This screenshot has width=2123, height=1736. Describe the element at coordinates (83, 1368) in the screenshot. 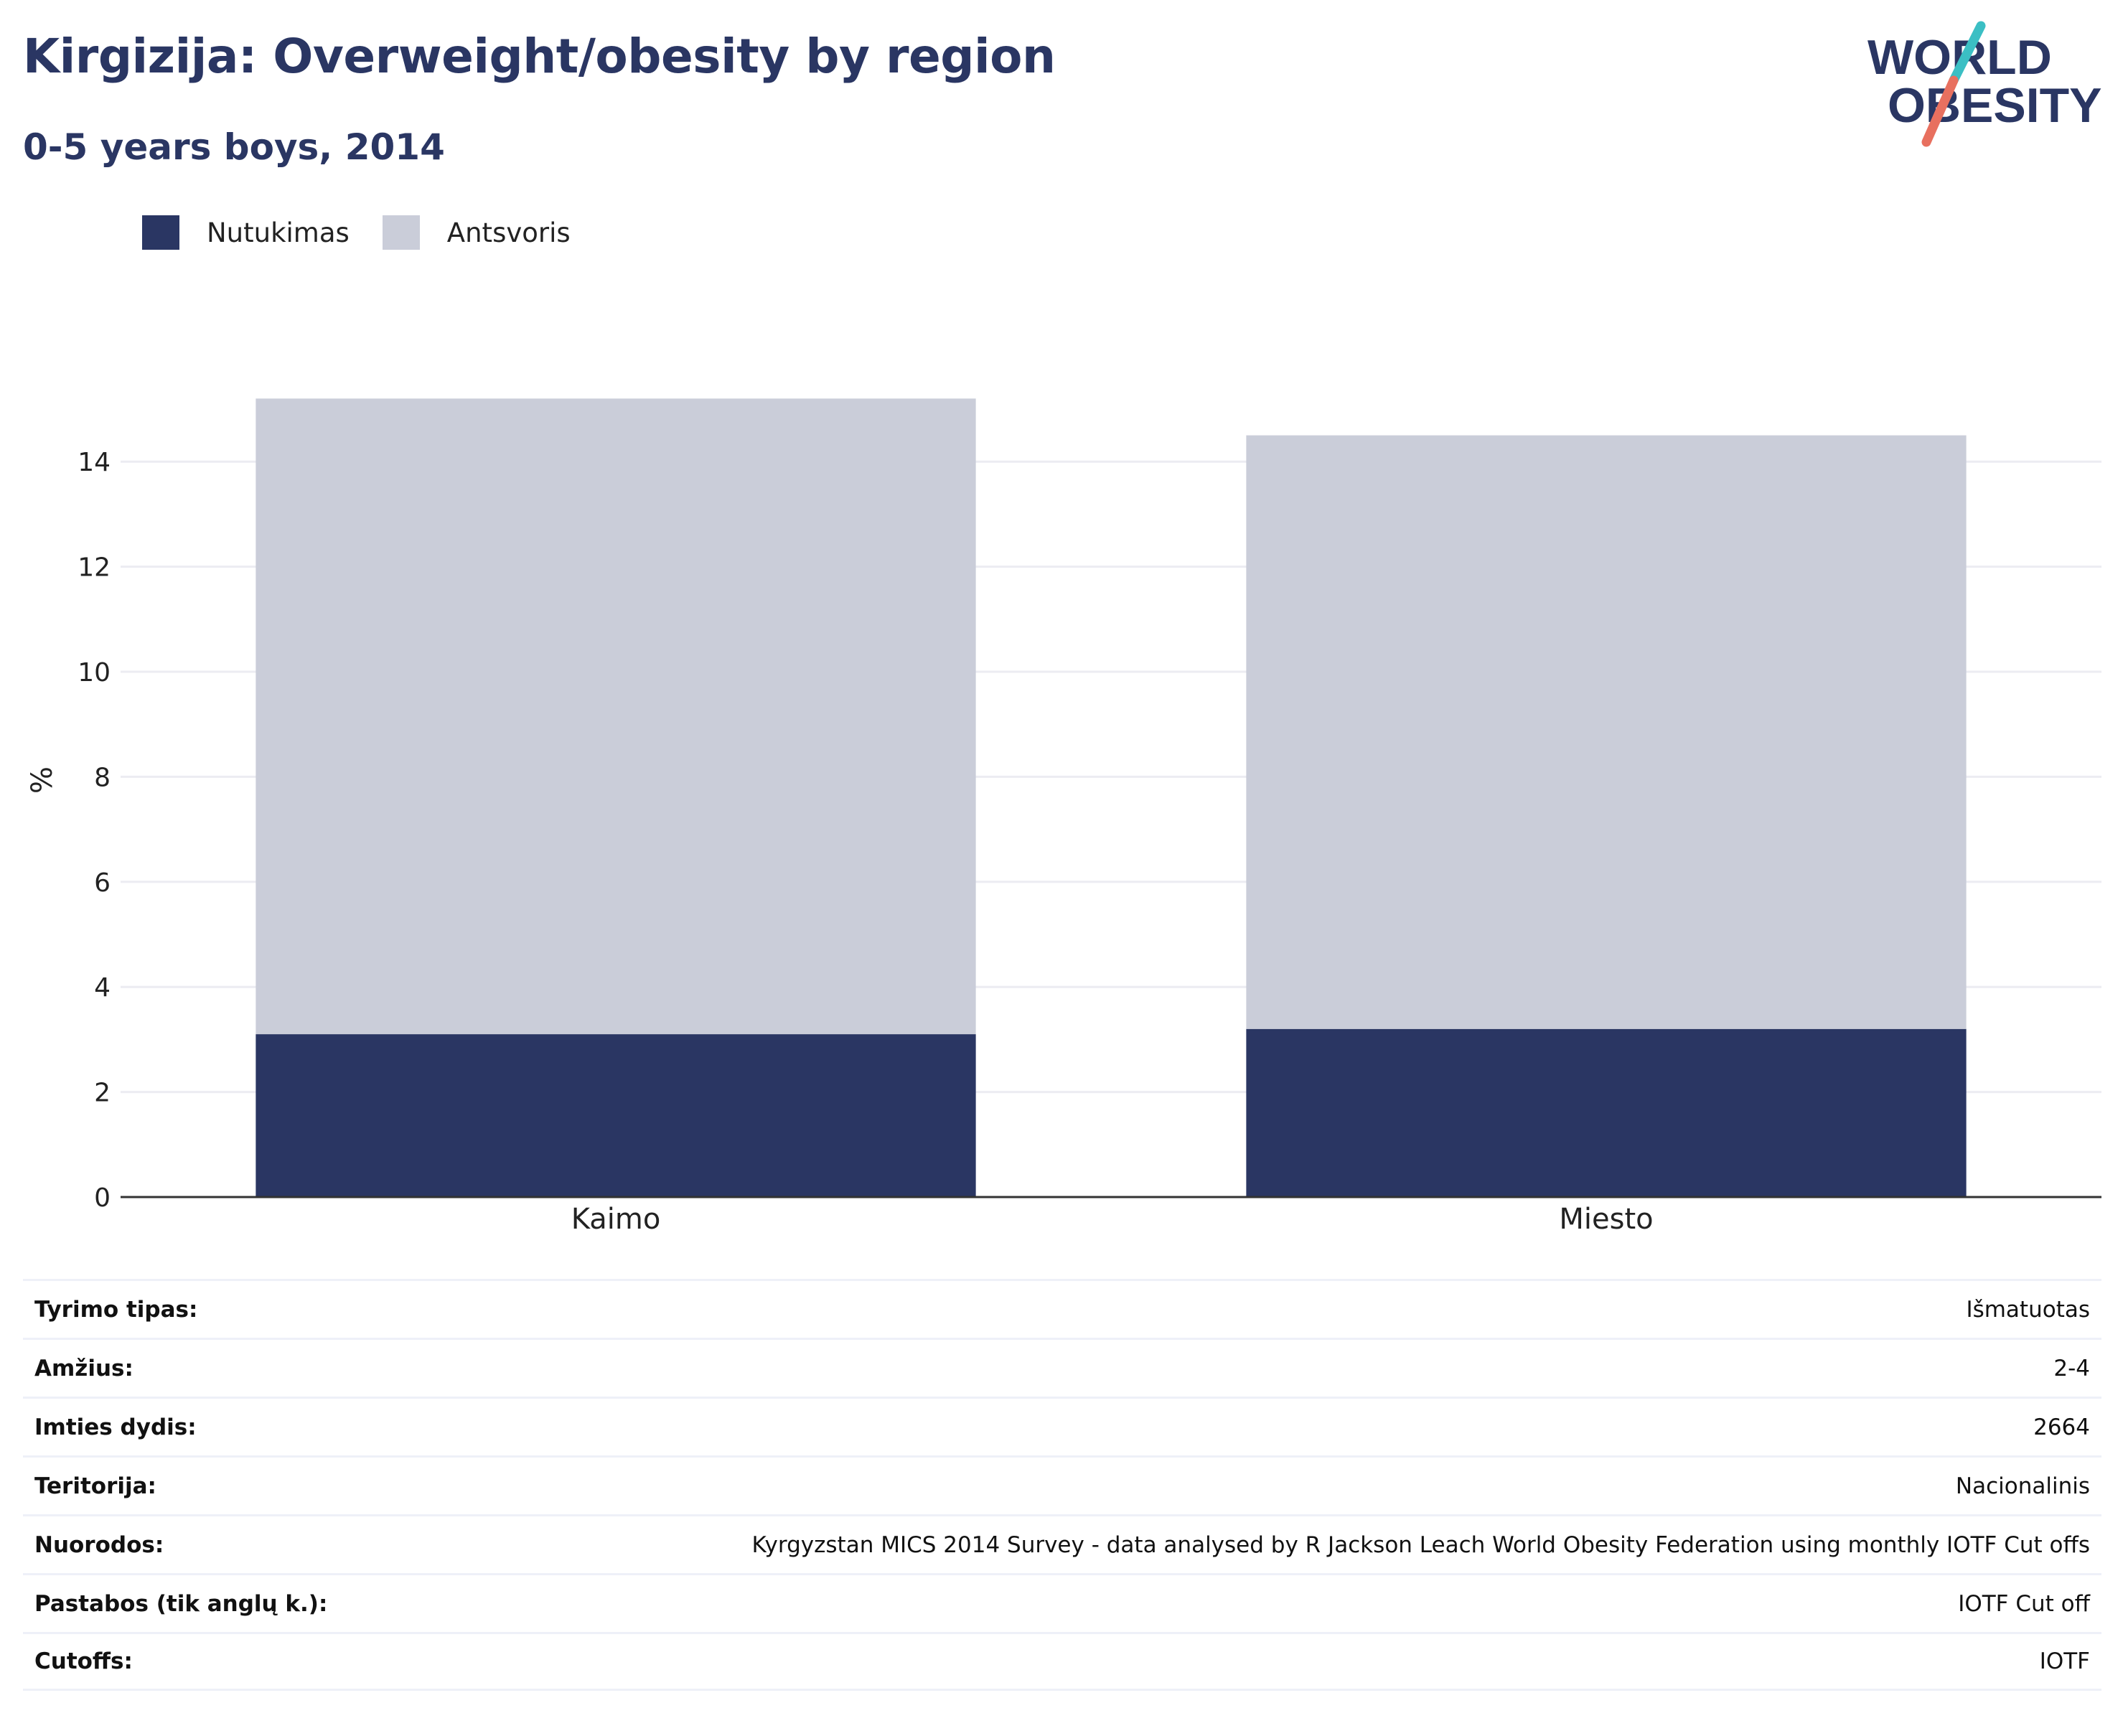

I see `info-label: Amžius:` at that location.